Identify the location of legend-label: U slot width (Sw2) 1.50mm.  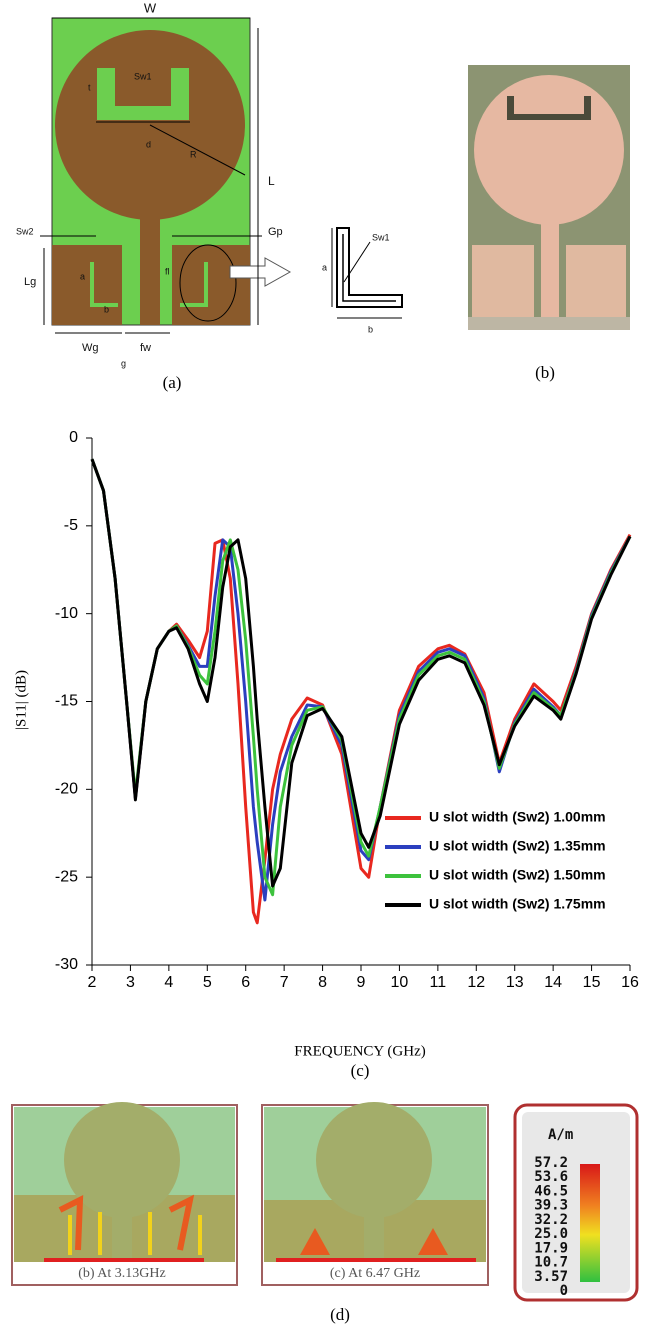
(517, 875).